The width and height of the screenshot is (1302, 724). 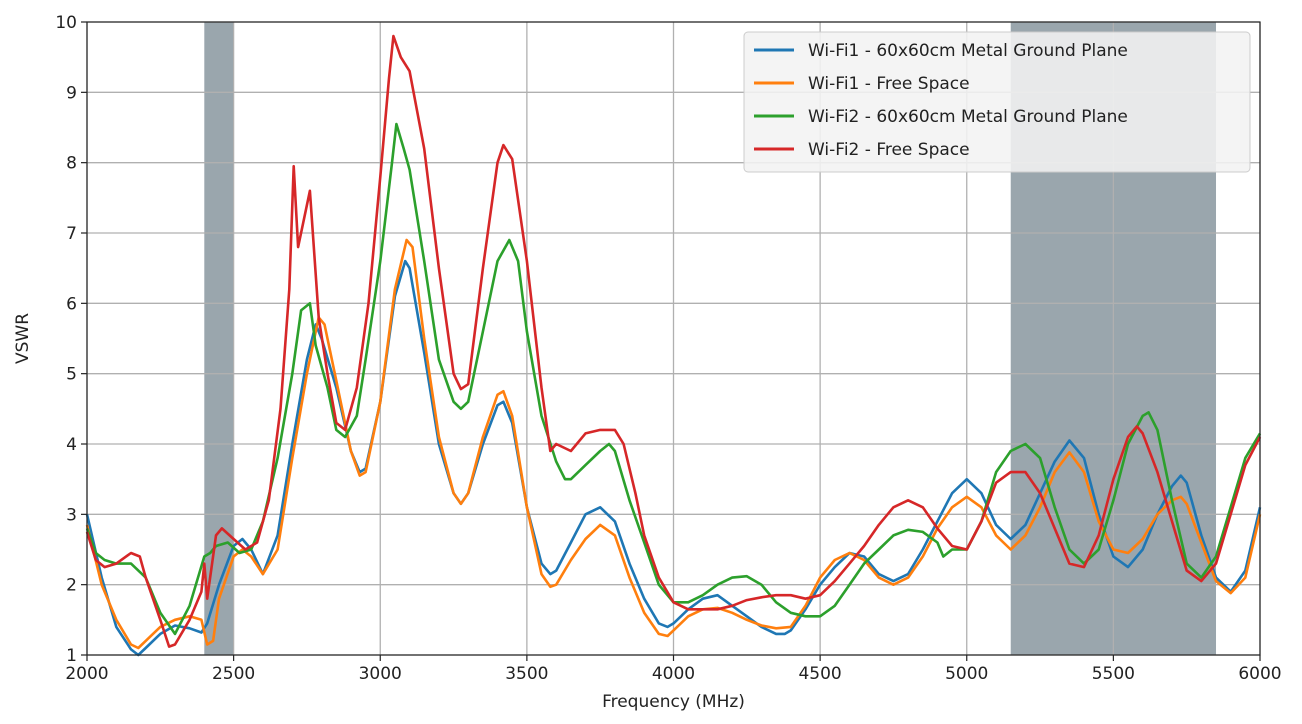 I want to click on y-tick-label: 6, so click(x=71, y=304).